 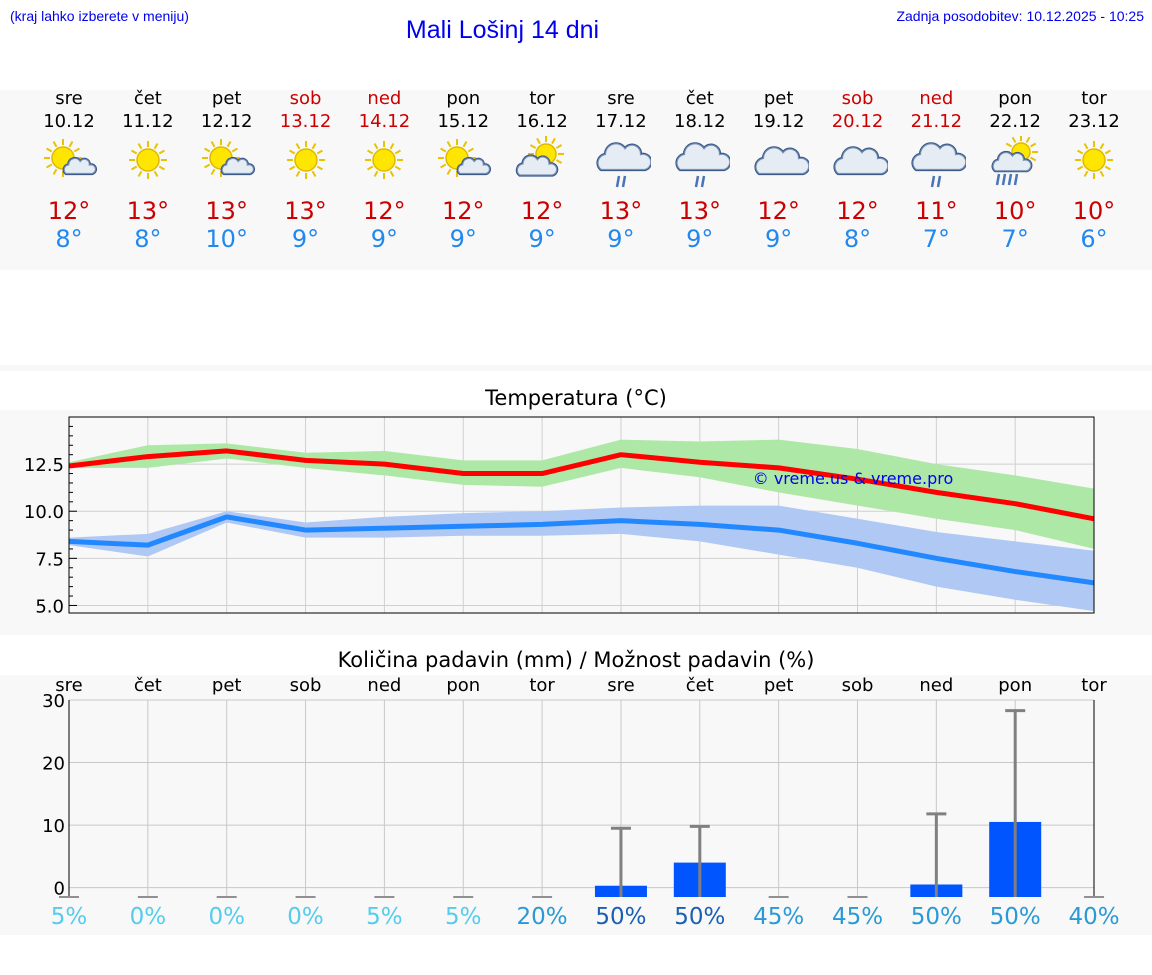 What do you see at coordinates (582, 494) in the screenshot?
I see `max-temperature-band` at bounding box center [582, 494].